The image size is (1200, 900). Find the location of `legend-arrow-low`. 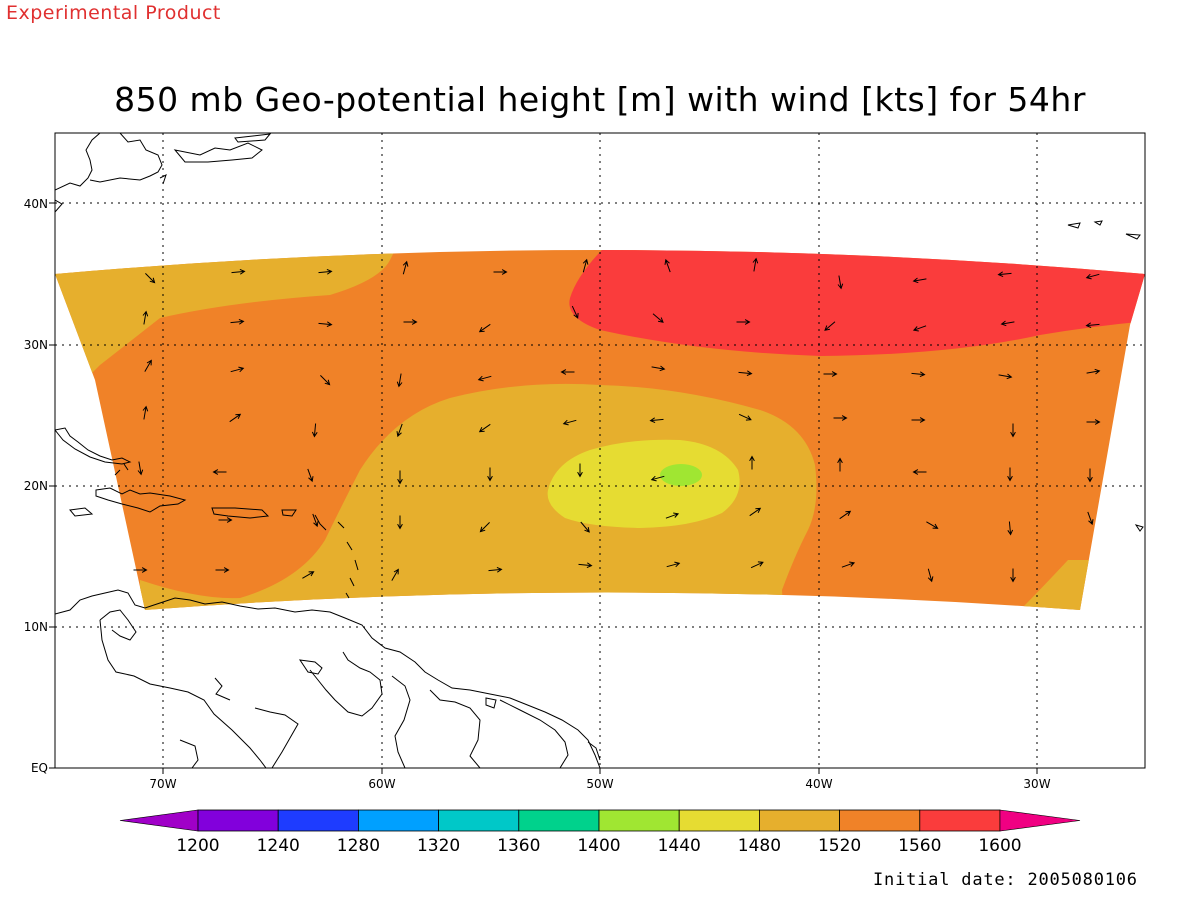

legend-arrow-low is located at coordinates (159, 820).